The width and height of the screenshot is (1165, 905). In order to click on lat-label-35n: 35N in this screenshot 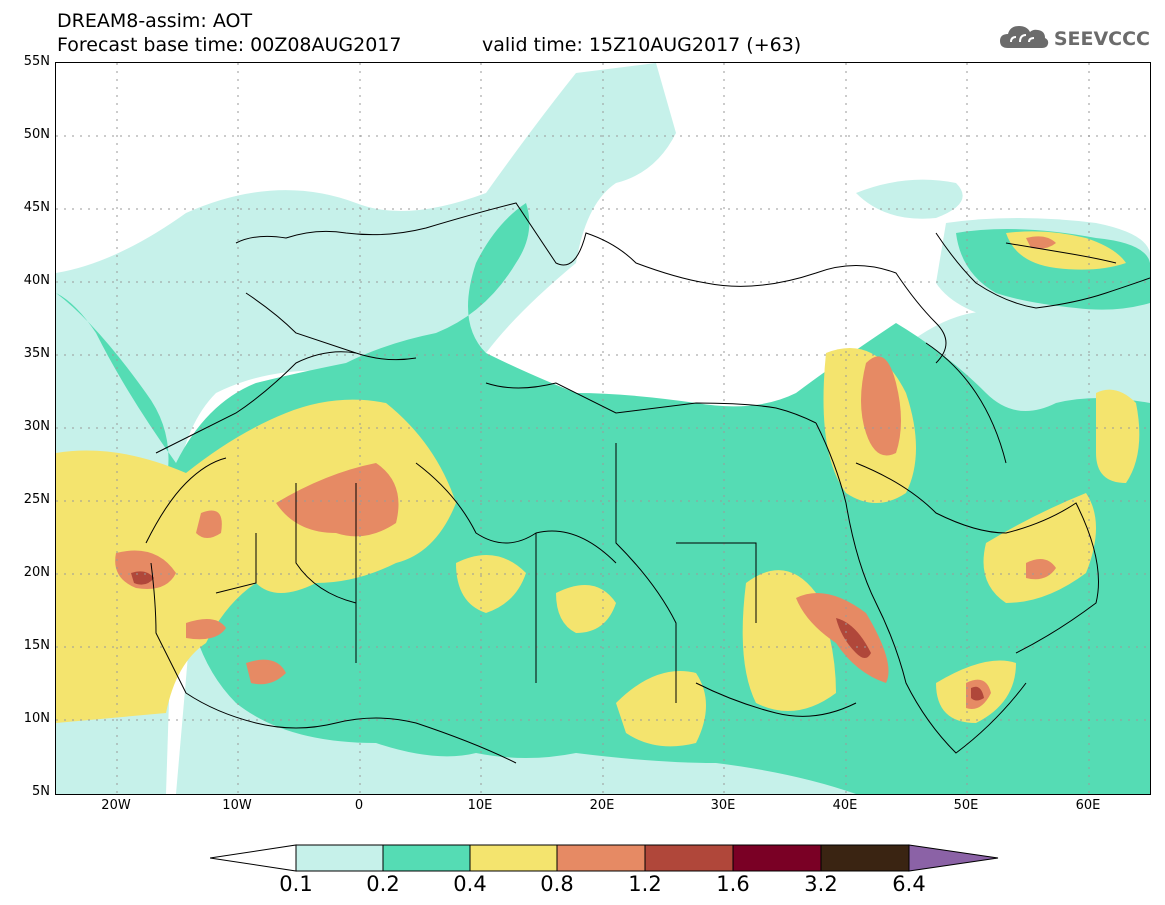, I will do `click(36, 353)`.